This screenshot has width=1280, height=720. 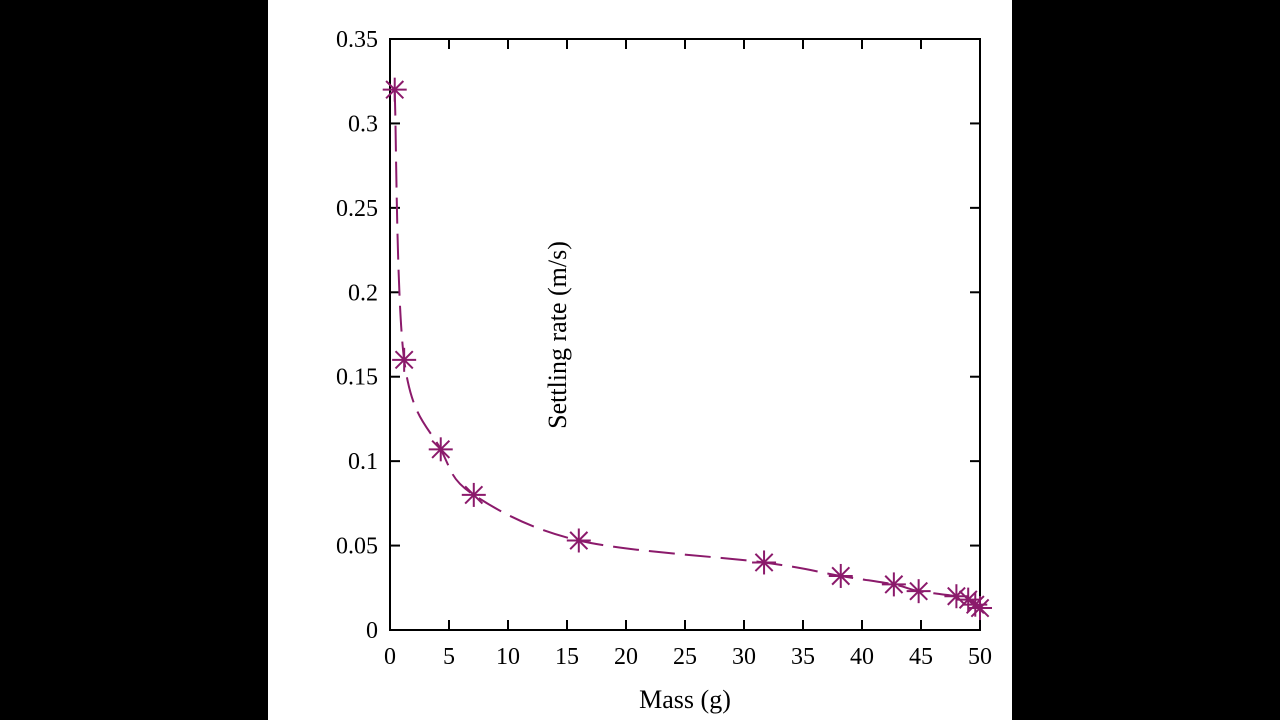 I want to click on y-tick-label: 0, so click(x=372, y=631).